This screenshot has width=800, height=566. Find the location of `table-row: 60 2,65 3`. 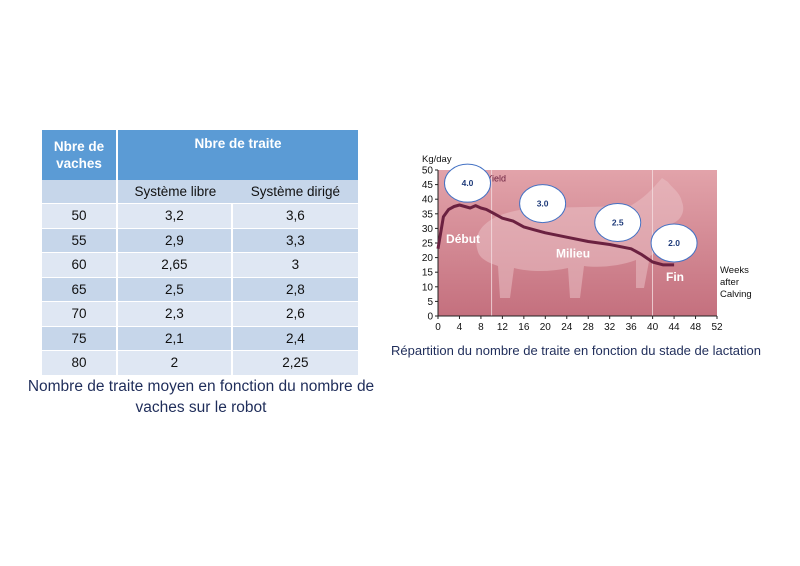

table-row: 60 2,65 3 is located at coordinates (200, 264).